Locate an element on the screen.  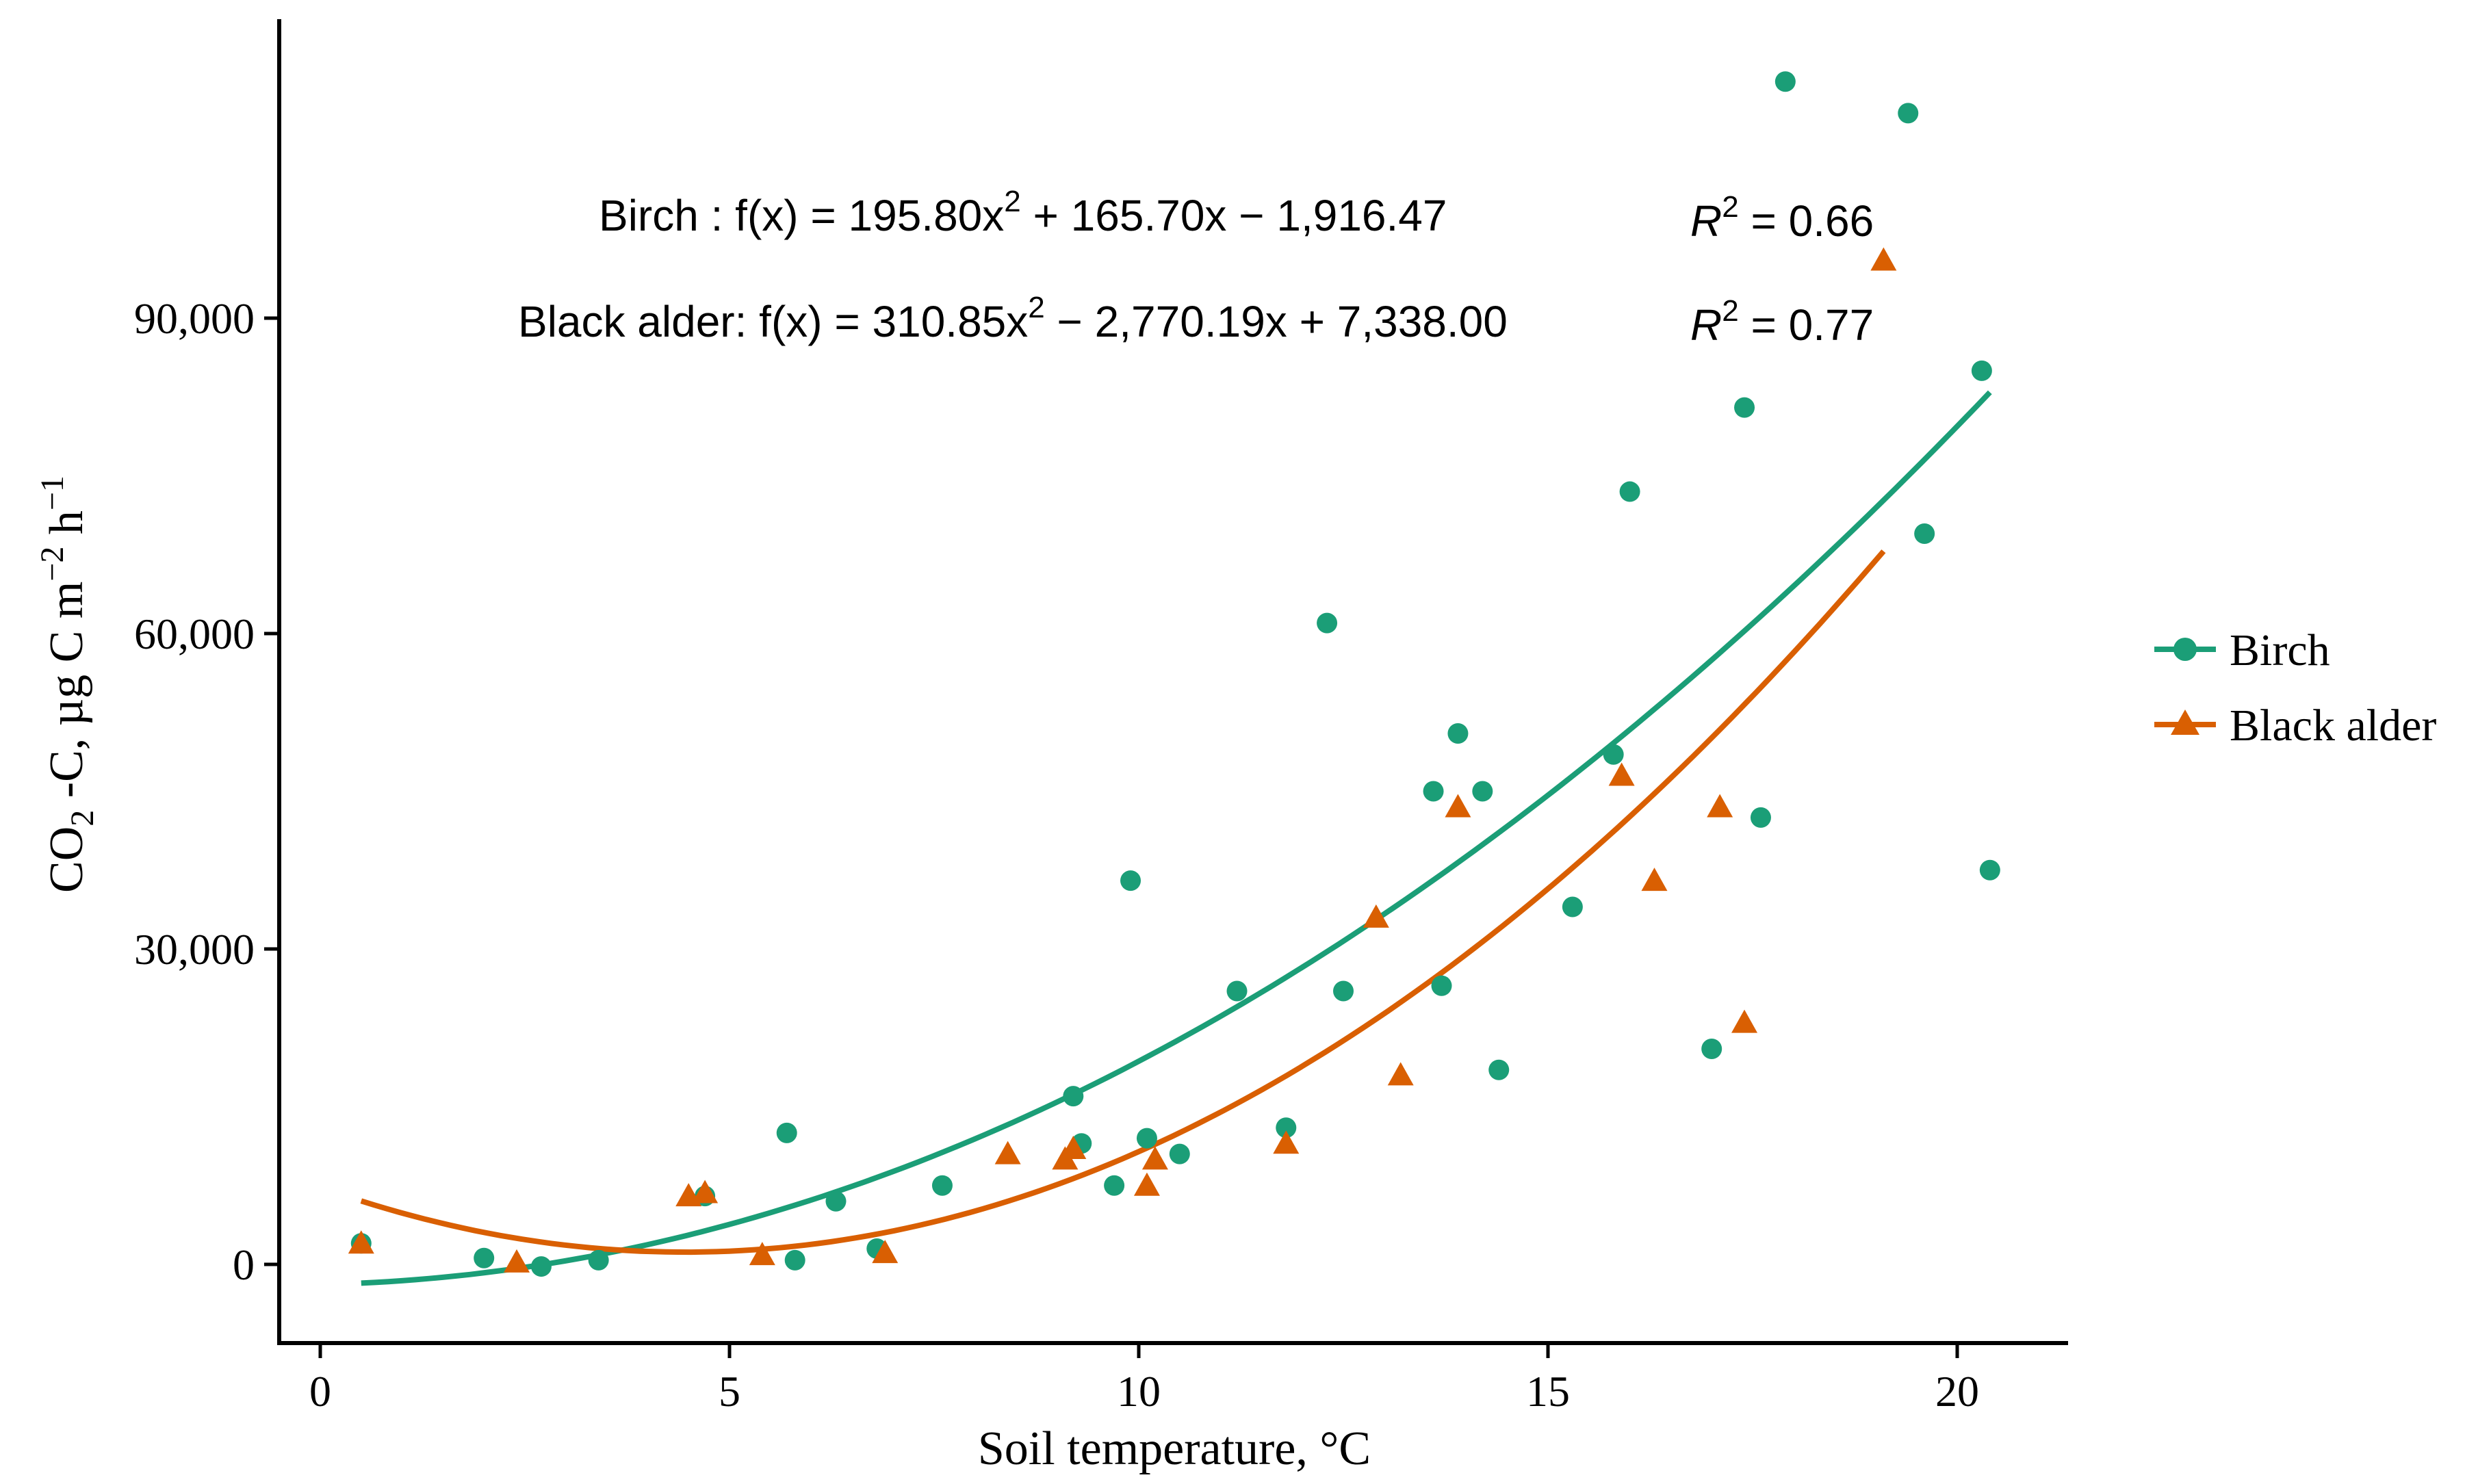
y-tick-label: 90,000 is located at coordinates (194, 318).